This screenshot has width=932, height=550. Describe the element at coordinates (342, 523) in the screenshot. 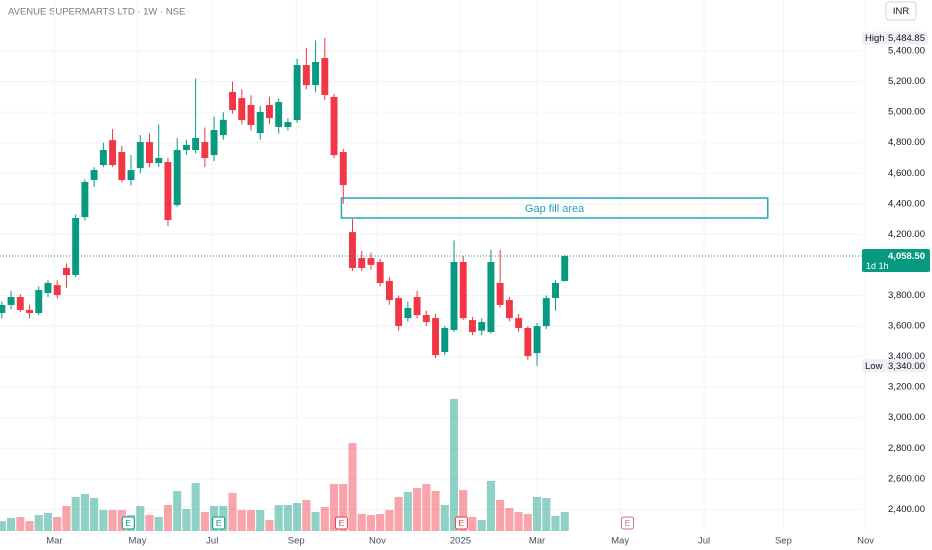

I see `event-label: E` at that location.